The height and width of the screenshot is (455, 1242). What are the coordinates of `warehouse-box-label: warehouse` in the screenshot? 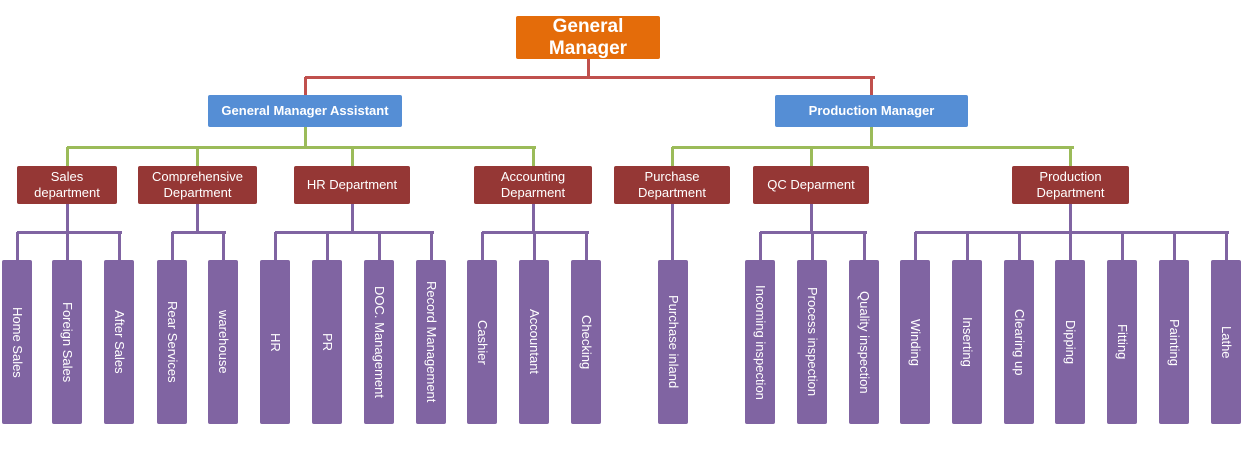 It's located at (223, 342).